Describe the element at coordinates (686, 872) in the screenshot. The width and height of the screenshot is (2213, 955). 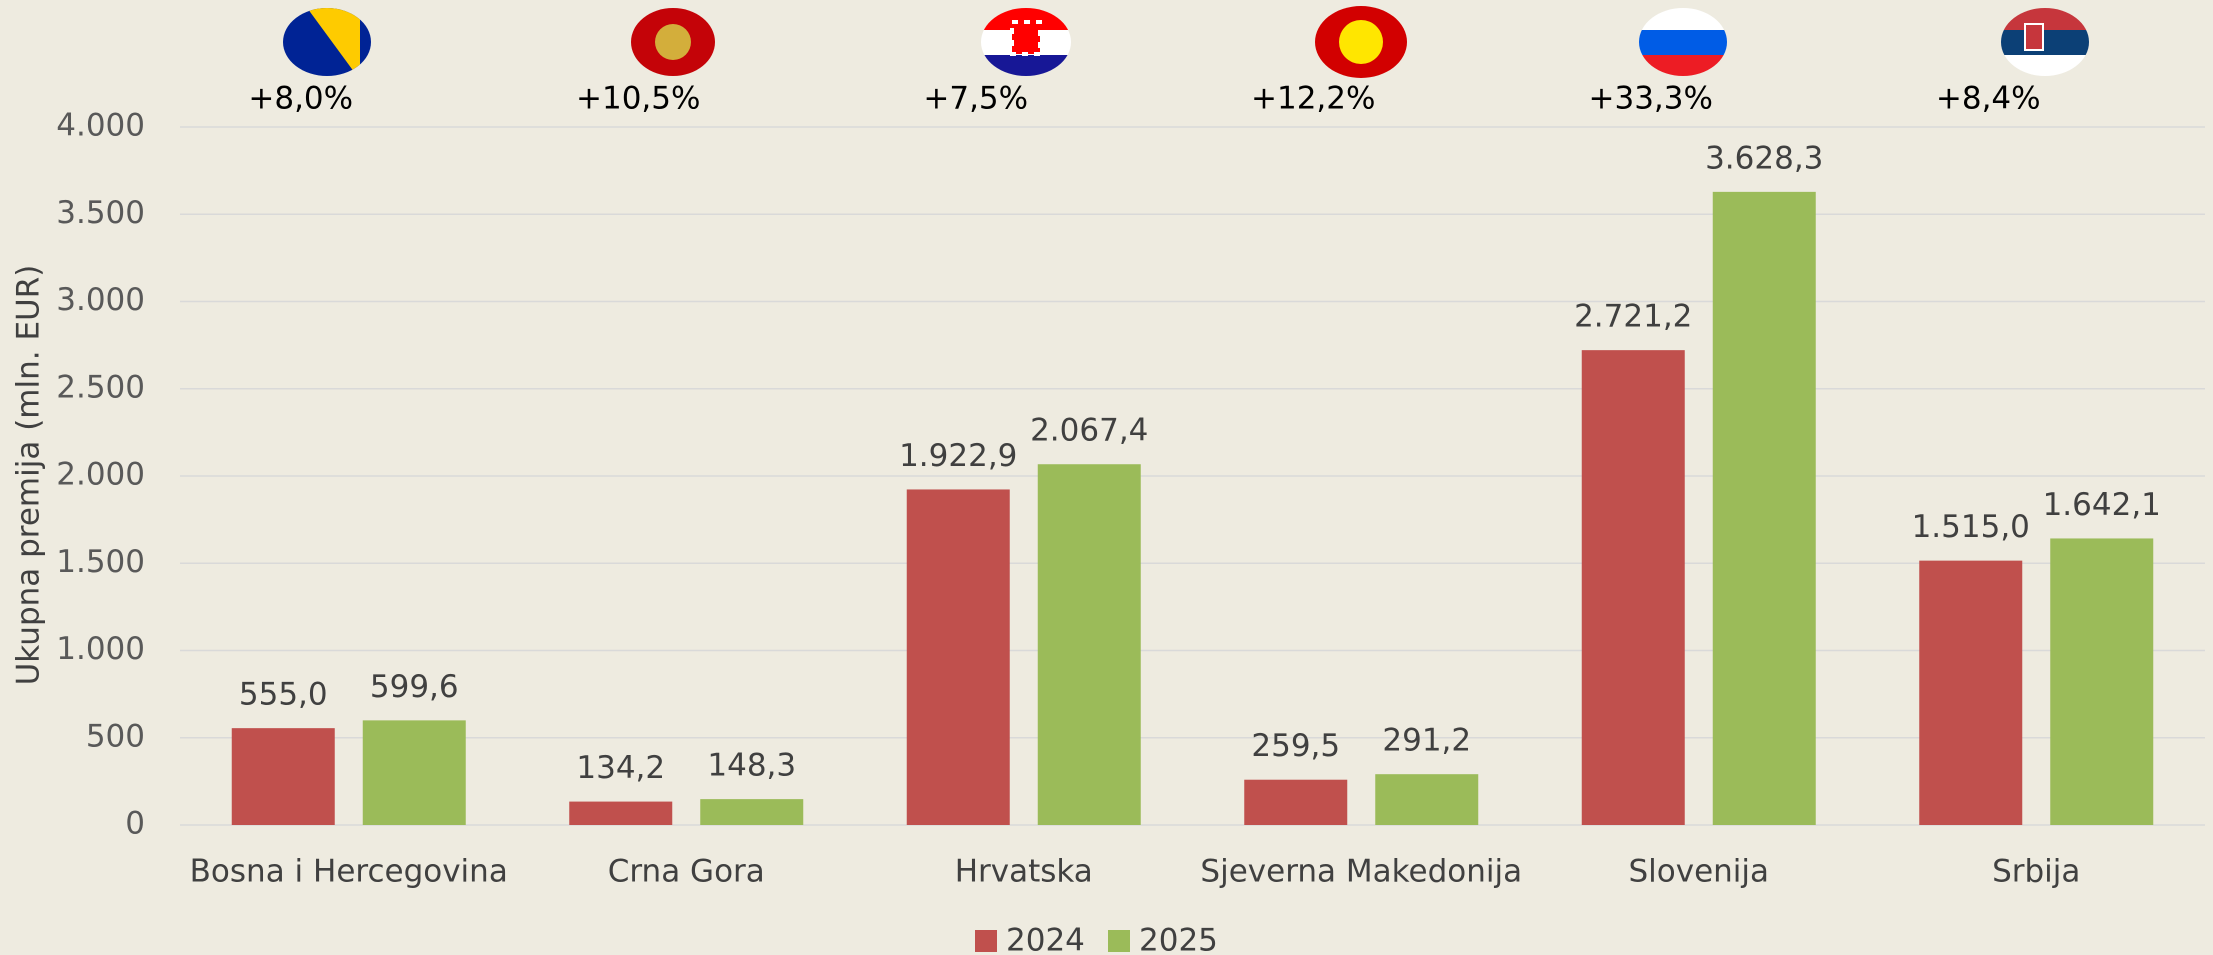
I see `x-tick-label: Crna Gora` at that location.